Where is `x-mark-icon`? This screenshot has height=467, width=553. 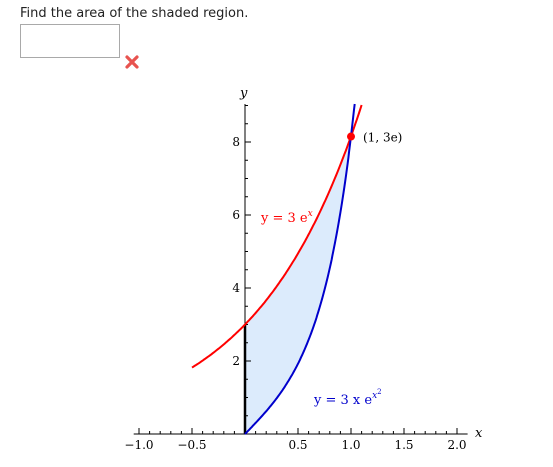
x-mark-icon is located at coordinates (132, 62).